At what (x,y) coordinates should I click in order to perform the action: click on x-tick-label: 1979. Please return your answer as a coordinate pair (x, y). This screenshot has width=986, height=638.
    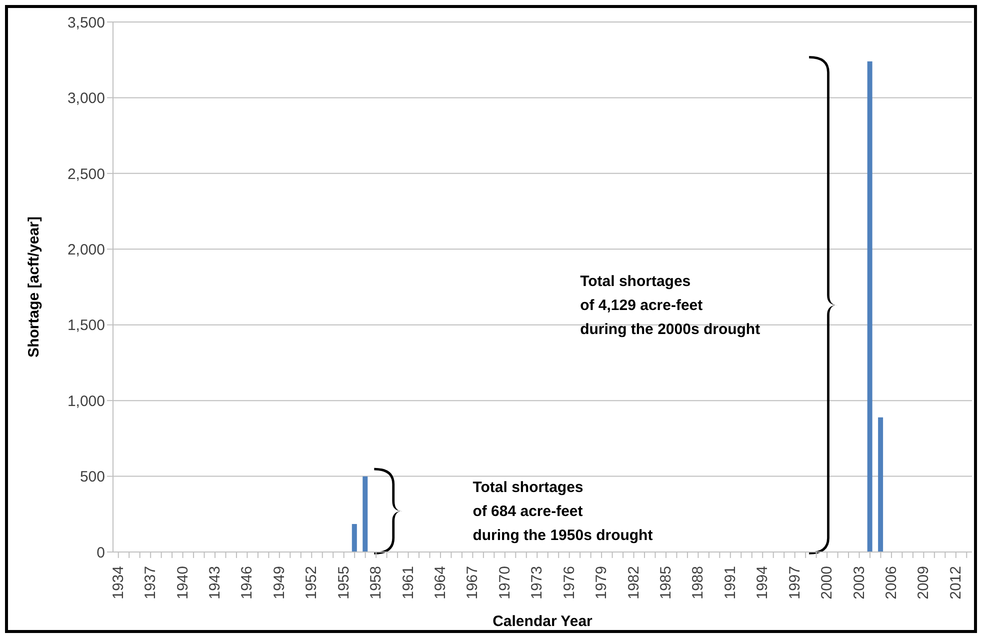
    Looking at the image, I should click on (601, 583).